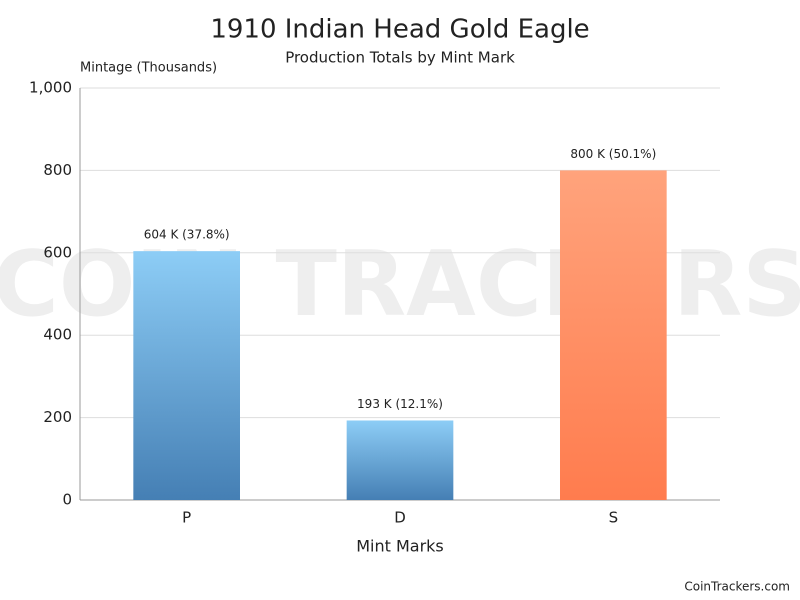 The width and height of the screenshot is (800, 600). What do you see at coordinates (400, 404) in the screenshot?
I see `data-label: 193 K (12.1%)` at bounding box center [400, 404].